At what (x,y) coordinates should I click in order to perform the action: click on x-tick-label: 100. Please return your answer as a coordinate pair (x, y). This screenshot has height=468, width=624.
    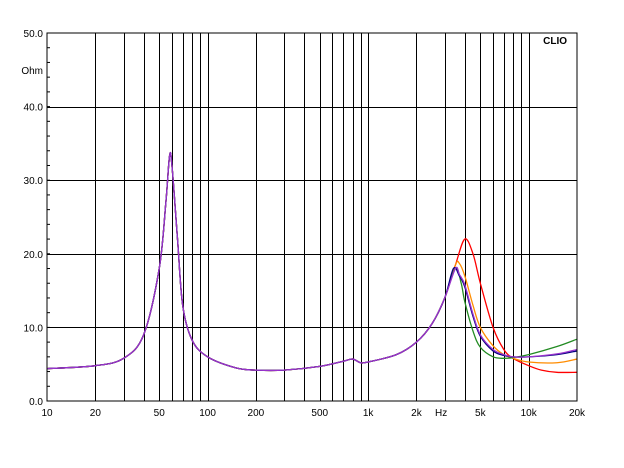
    Looking at the image, I should click on (207, 413).